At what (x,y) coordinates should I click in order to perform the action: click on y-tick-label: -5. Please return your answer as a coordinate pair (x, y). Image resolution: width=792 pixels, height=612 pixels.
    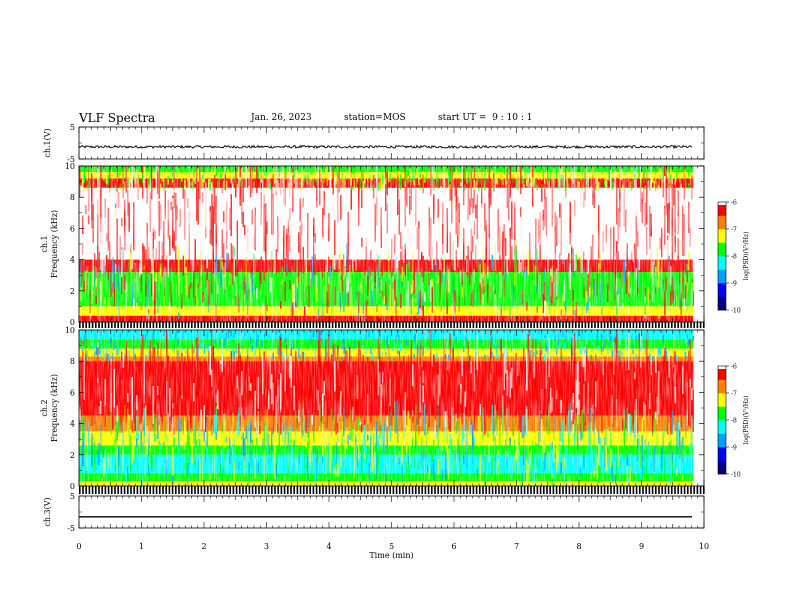
    Looking at the image, I should click on (71, 159).